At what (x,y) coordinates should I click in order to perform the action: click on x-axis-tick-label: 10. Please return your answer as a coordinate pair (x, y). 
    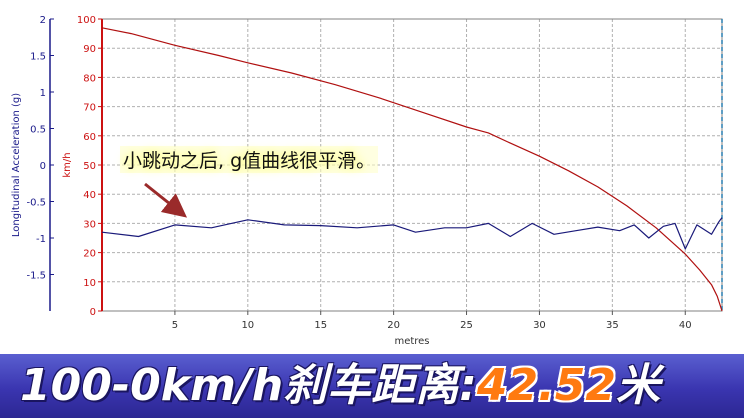
    Looking at the image, I should click on (247, 325).